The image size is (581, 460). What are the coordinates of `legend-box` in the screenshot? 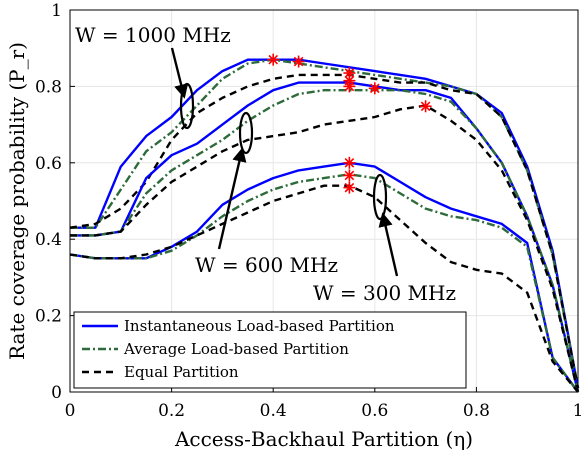 It's located at (270, 350).